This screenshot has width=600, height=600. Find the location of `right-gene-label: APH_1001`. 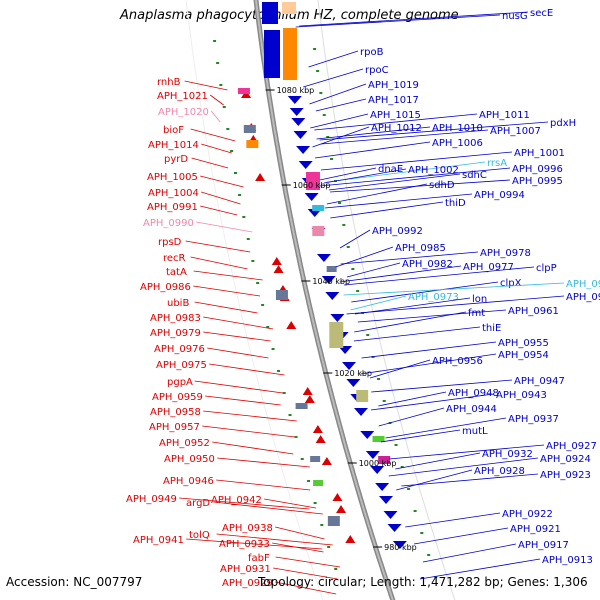

right-gene-label: APH_1001 is located at coordinates (539, 153).